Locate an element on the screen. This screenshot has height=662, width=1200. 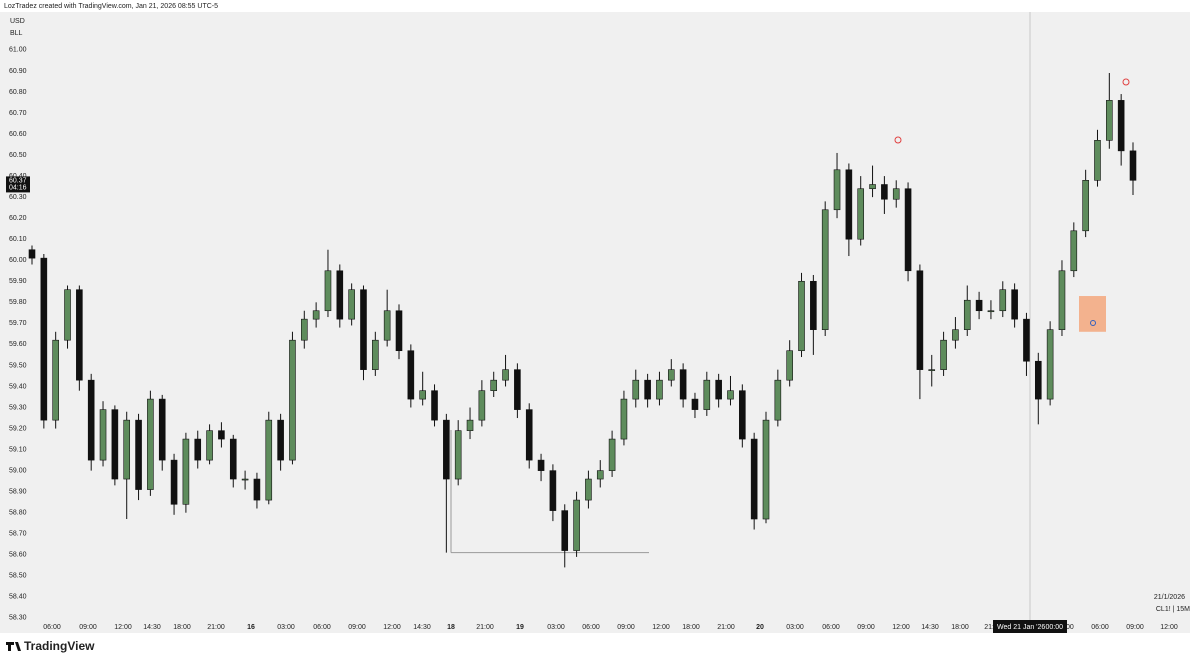
crosshair-time: 00:00 is located at coordinates (1054, 627).